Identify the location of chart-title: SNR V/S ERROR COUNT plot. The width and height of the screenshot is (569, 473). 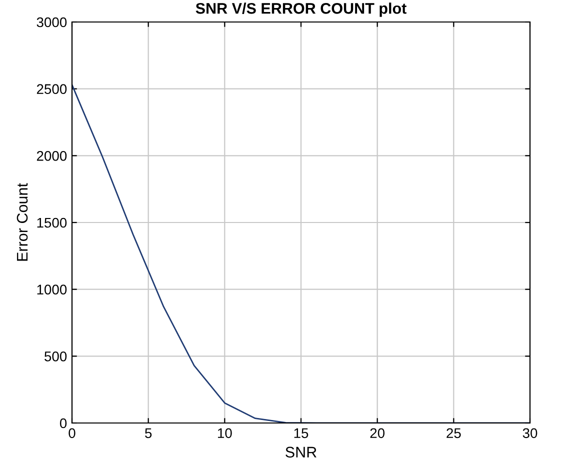
(301, 9).